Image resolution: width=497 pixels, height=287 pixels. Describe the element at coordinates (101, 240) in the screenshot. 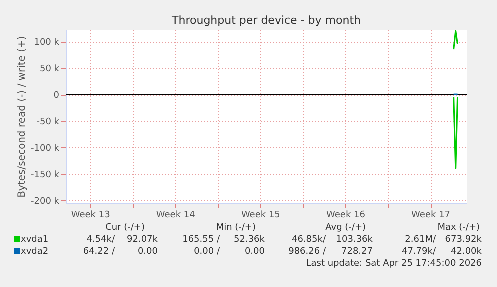

I see `text: 4.54k/` at that location.